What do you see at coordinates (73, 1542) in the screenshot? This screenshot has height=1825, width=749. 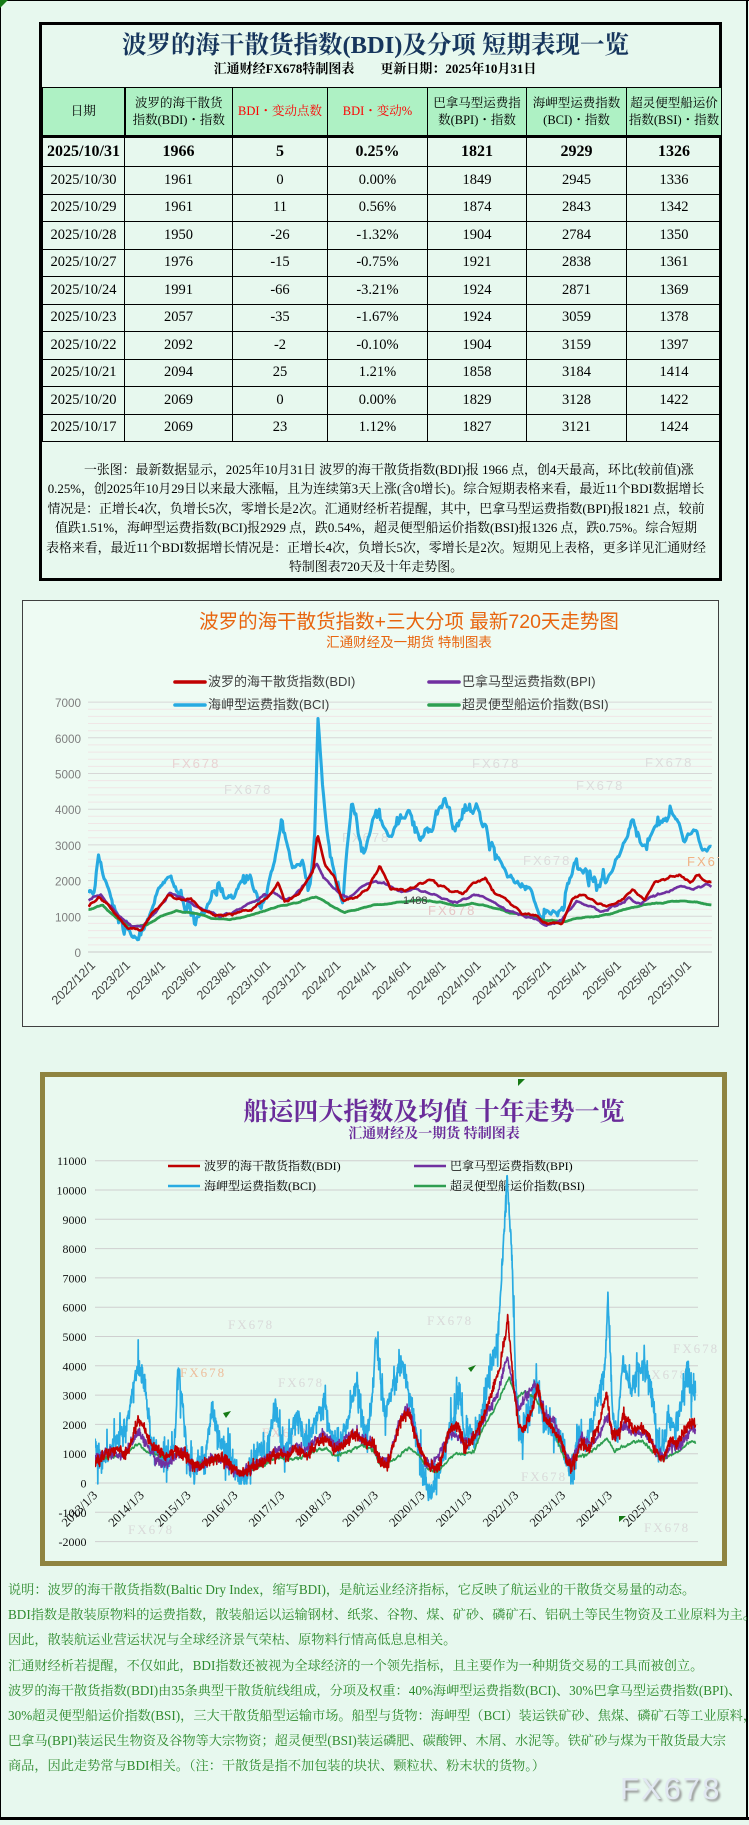 I see `svg-text: -2000` at bounding box center [73, 1542].